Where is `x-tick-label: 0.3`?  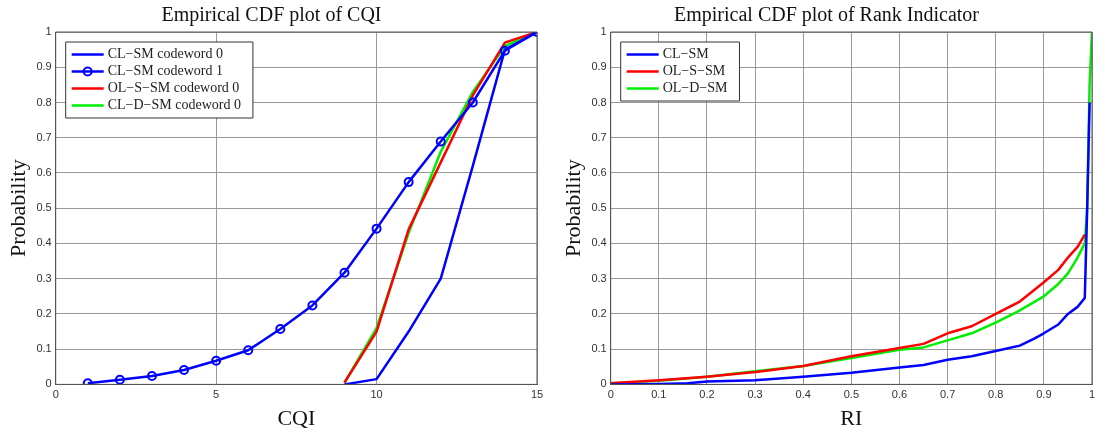
x-tick-label: 0.3 is located at coordinates (755, 394).